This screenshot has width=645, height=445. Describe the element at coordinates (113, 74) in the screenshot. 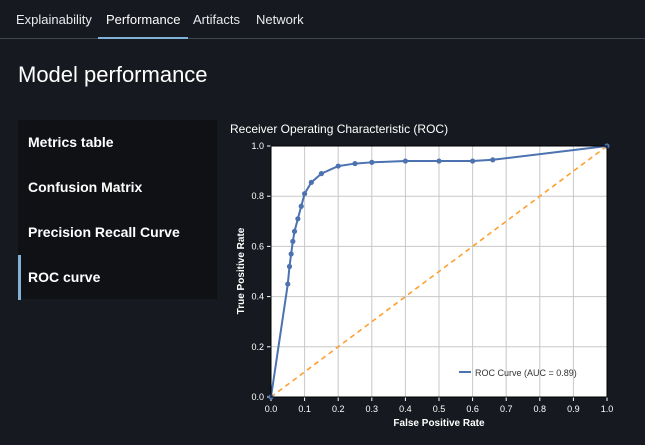

I see `page-title: Model performance` at that location.